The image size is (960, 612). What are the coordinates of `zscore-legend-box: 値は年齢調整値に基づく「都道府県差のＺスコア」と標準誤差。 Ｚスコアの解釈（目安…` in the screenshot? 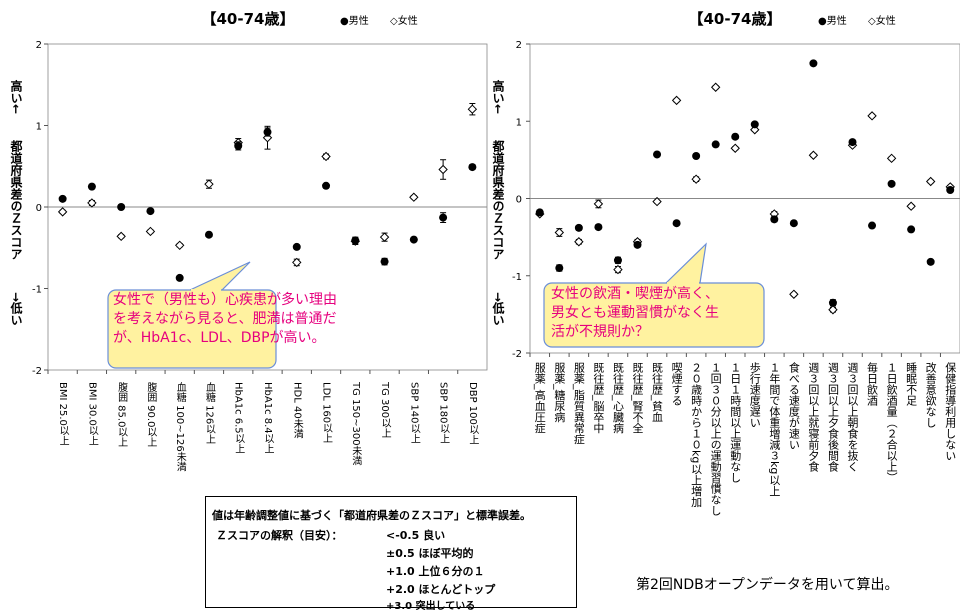 It's located at (391, 554).